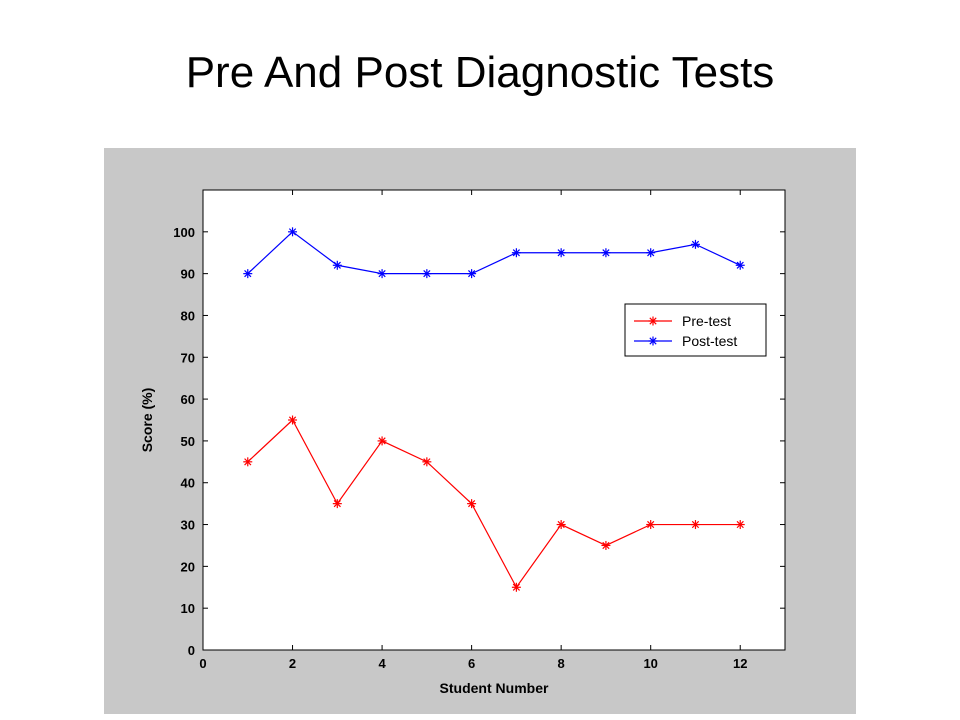 The height and width of the screenshot is (720, 960). I want to click on y-tick-label: 0, so click(191, 650).